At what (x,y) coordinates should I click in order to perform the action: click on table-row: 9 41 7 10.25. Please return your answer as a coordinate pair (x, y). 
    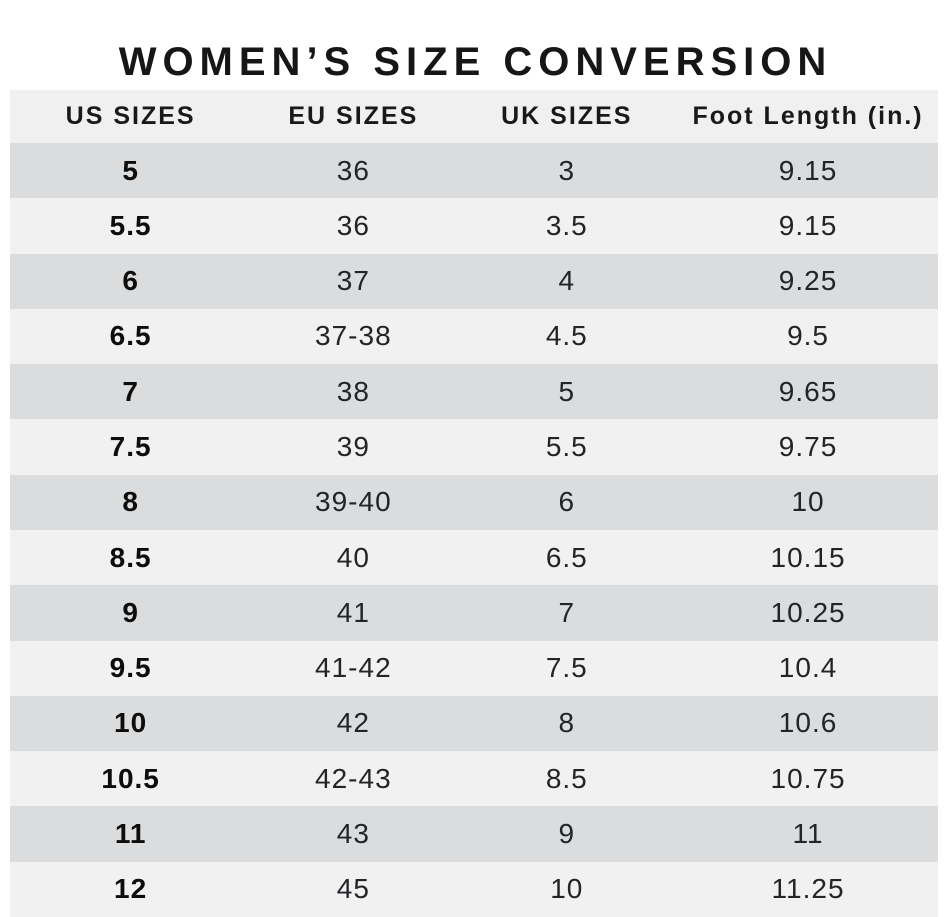
    Looking at the image, I should click on (474, 613).